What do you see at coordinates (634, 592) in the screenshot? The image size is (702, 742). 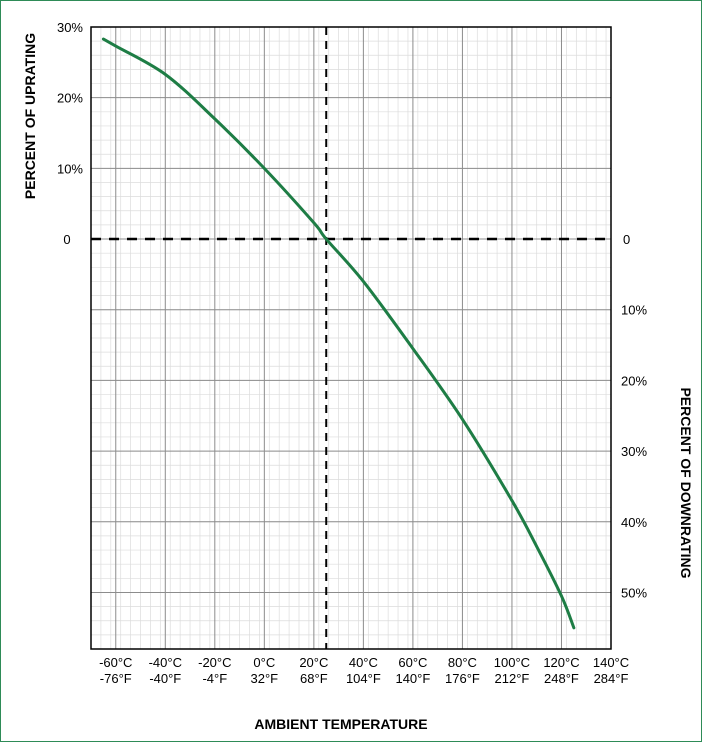 I see `right-y-tick-label: 50%` at bounding box center [634, 592].